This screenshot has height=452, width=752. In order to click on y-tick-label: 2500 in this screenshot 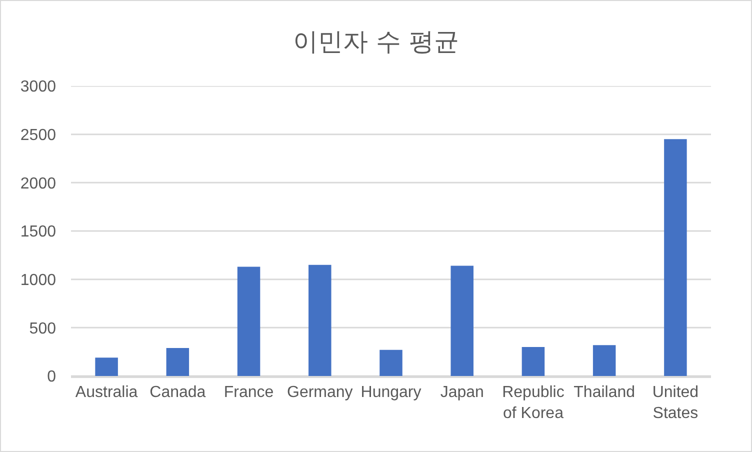, I will do `click(38, 135)`.